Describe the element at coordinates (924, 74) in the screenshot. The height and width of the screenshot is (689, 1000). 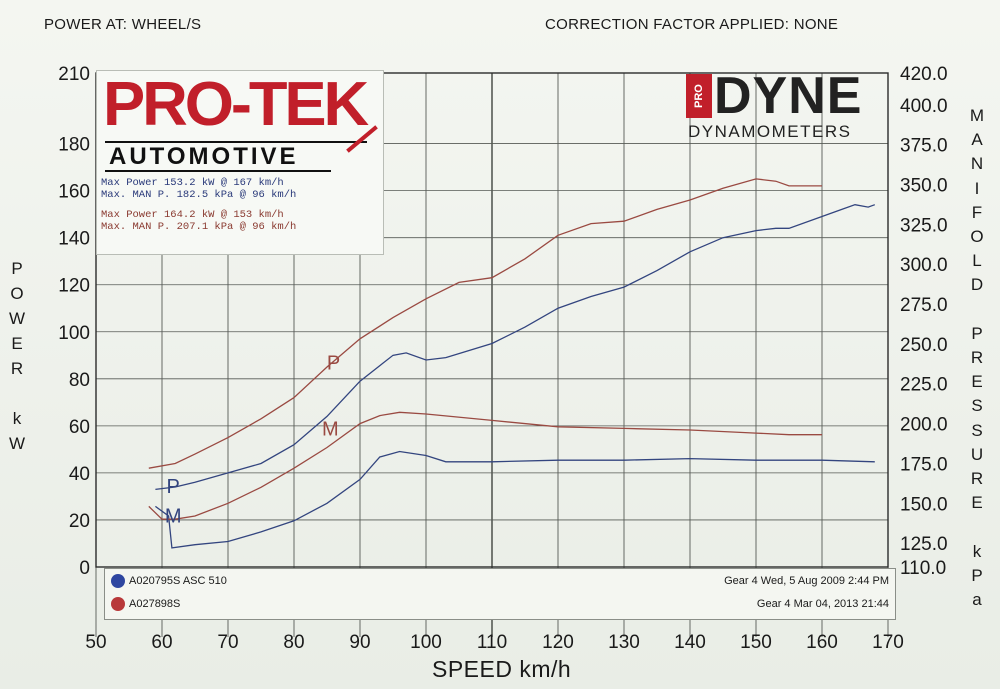
I see `y2-tick-label: 420.0` at that location.